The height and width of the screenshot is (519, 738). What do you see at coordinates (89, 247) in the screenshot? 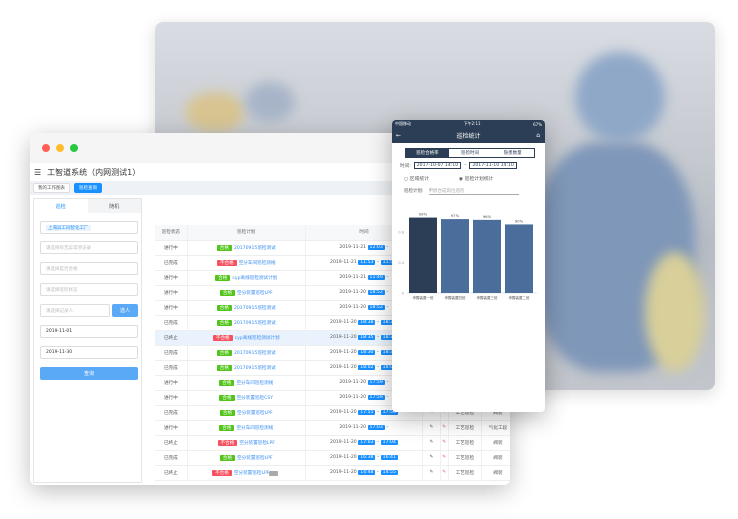
I see `abnormal-select: 请选择有无异常项记录` at bounding box center [89, 247].